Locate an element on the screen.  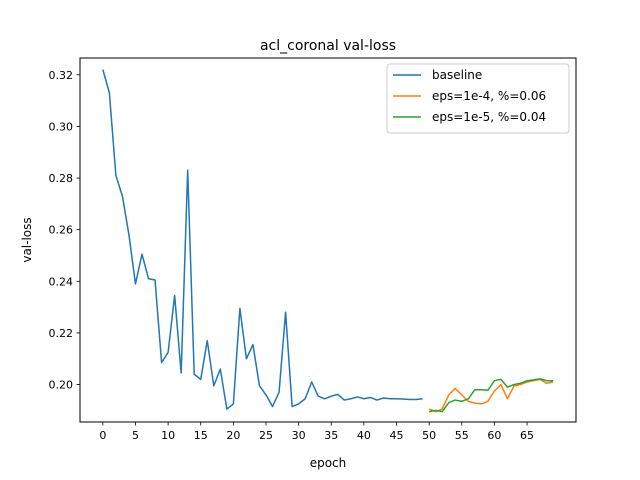
x-tick-label: 0 is located at coordinates (102, 435).